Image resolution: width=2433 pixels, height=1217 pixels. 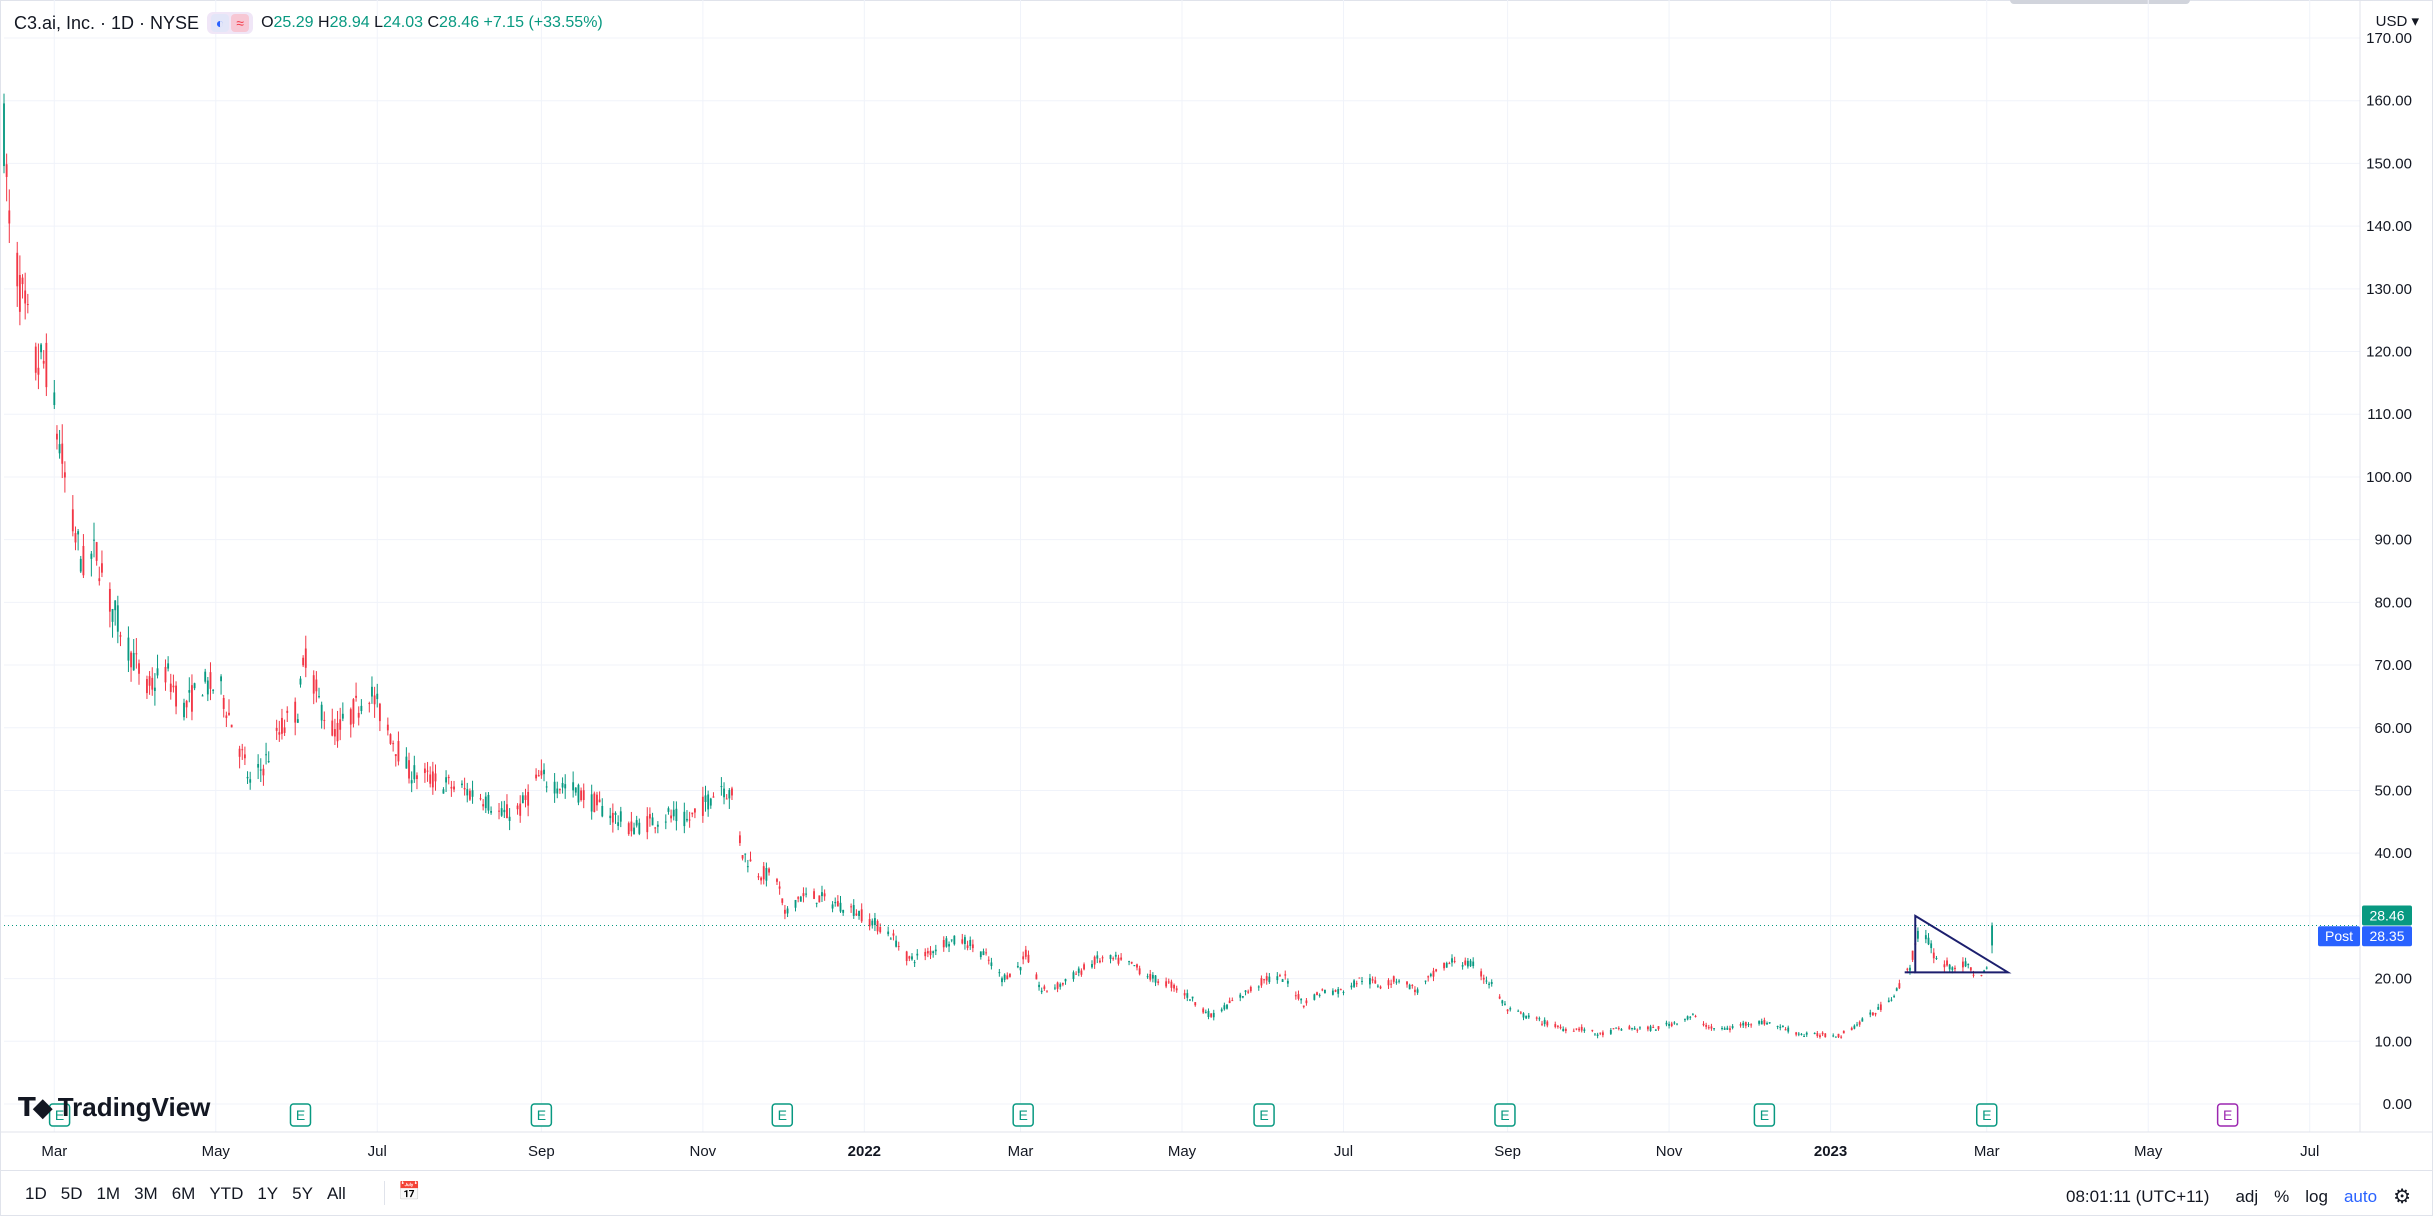 I want to click on gear-icon: ⚙, so click(x=2402, y=1197).